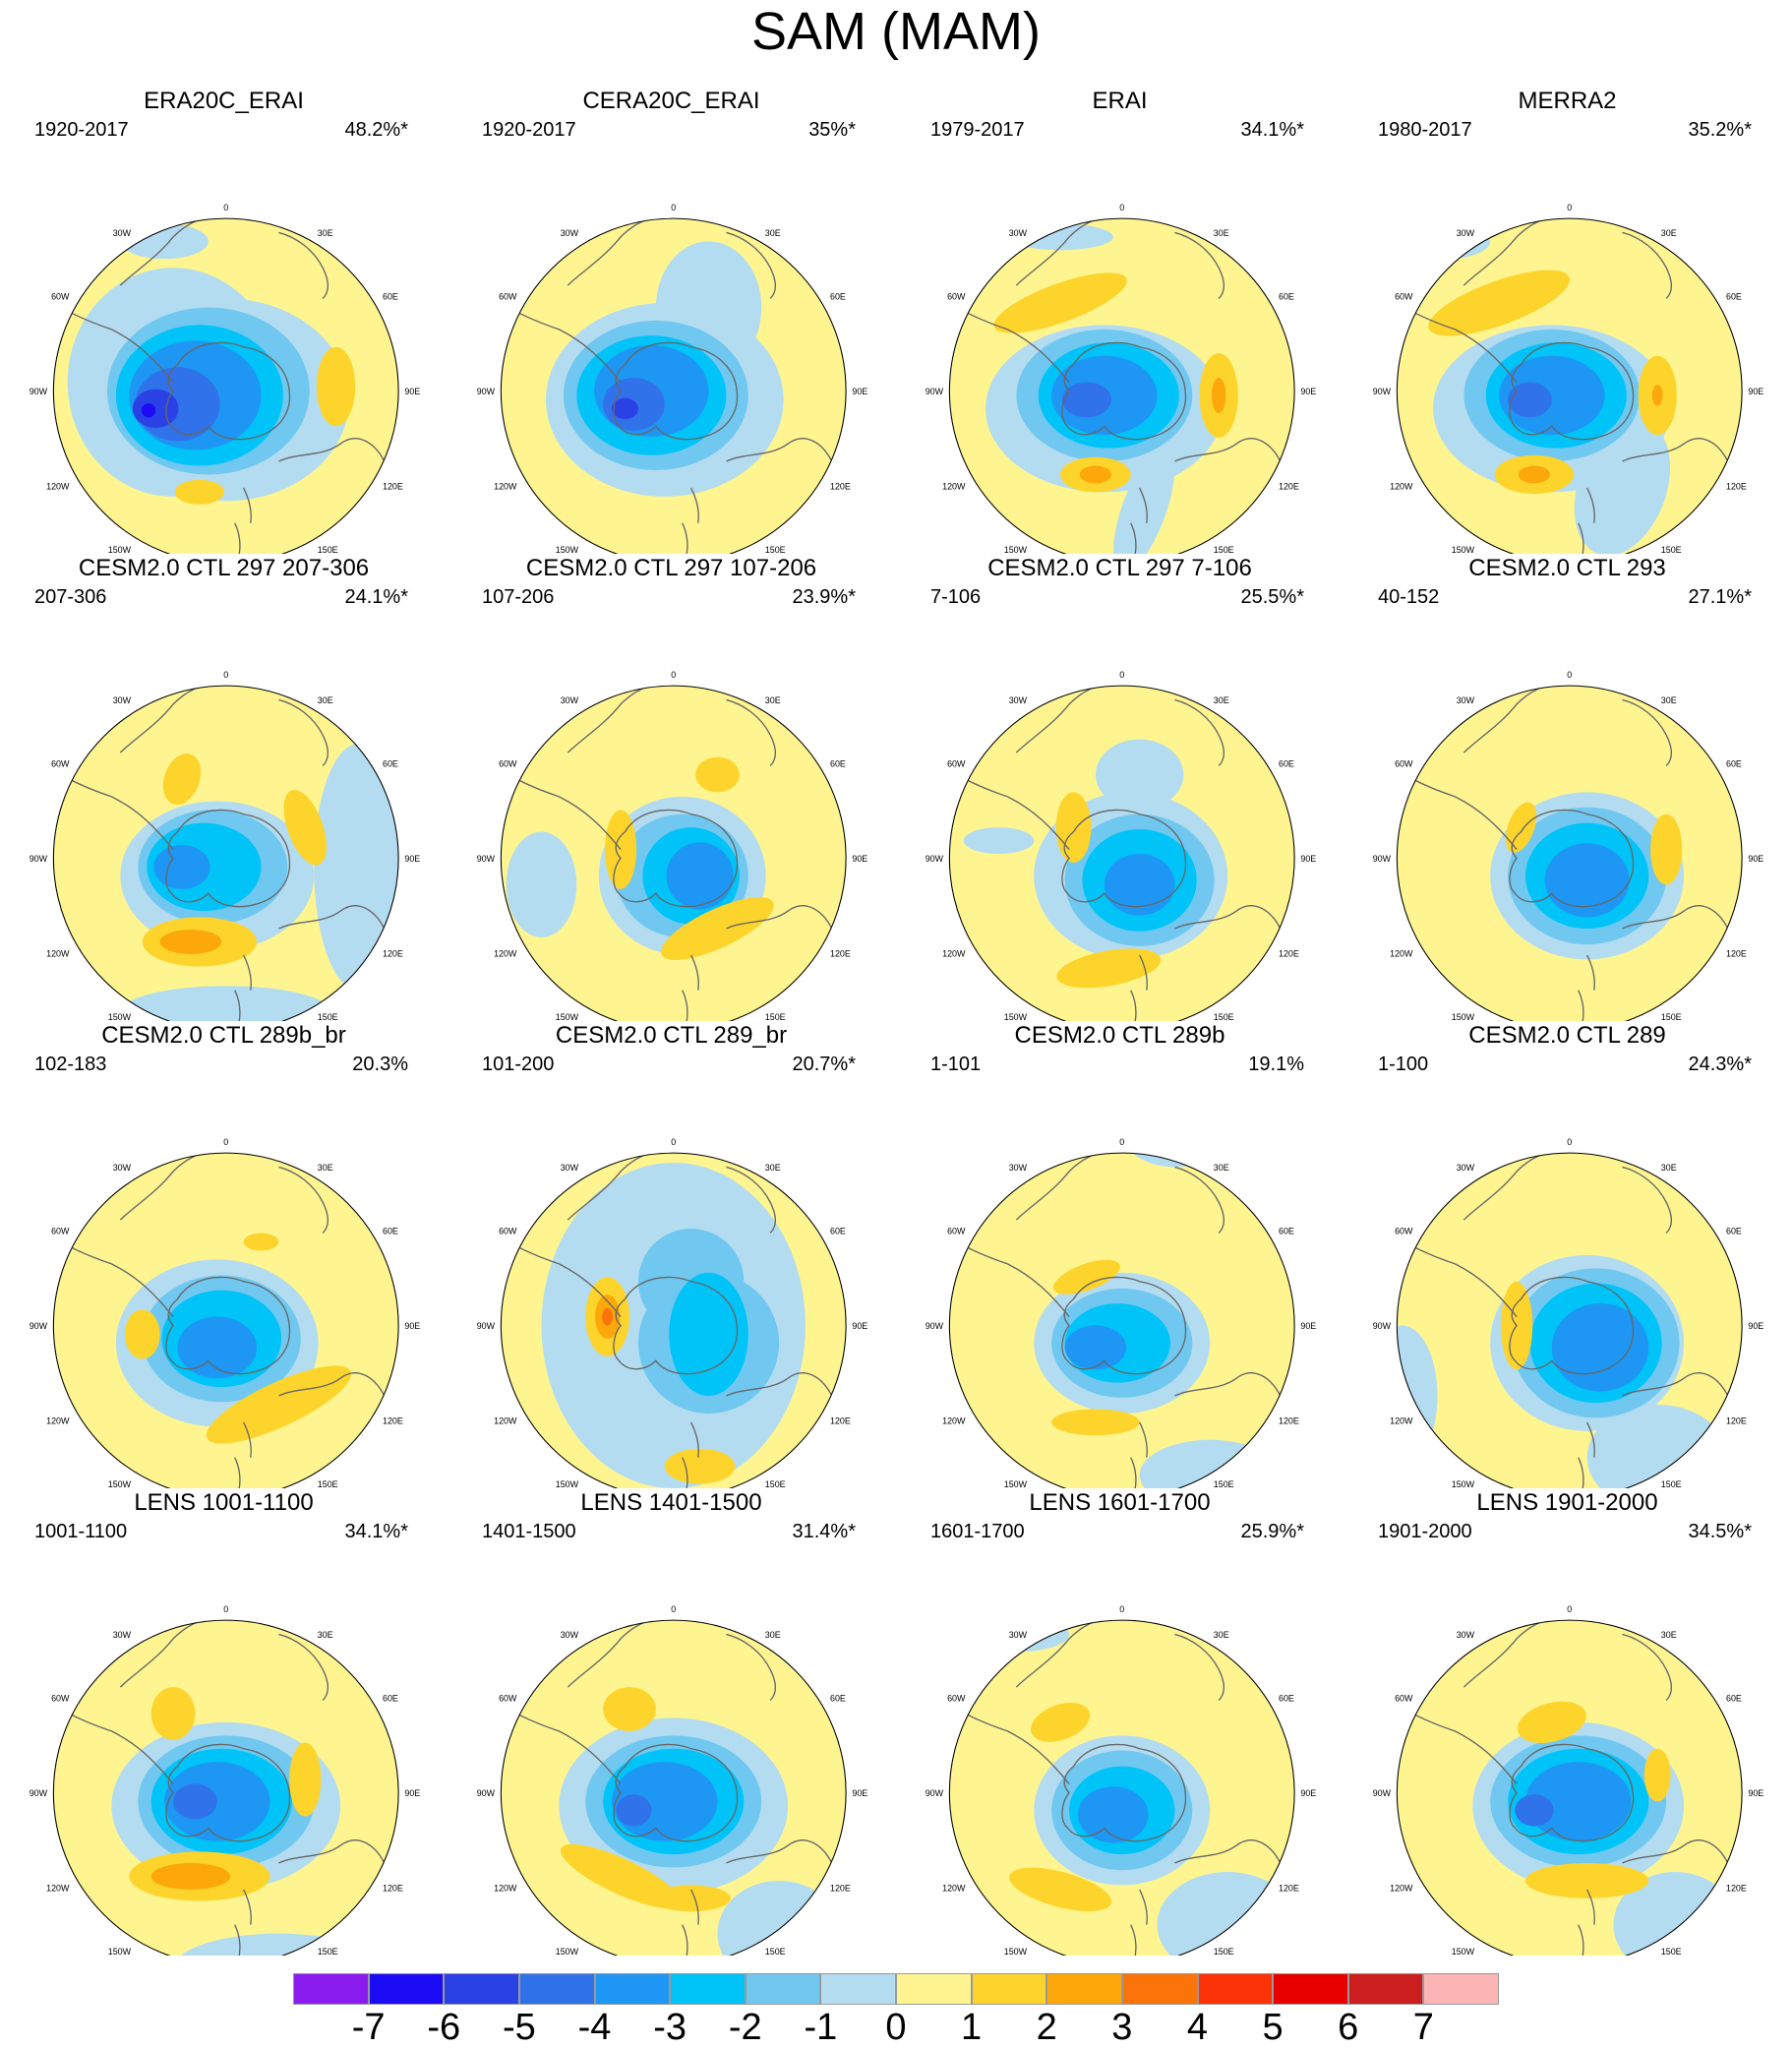  What do you see at coordinates (838, 1230) in the screenshot?
I see `longitude-label: 60E` at bounding box center [838, 1230].